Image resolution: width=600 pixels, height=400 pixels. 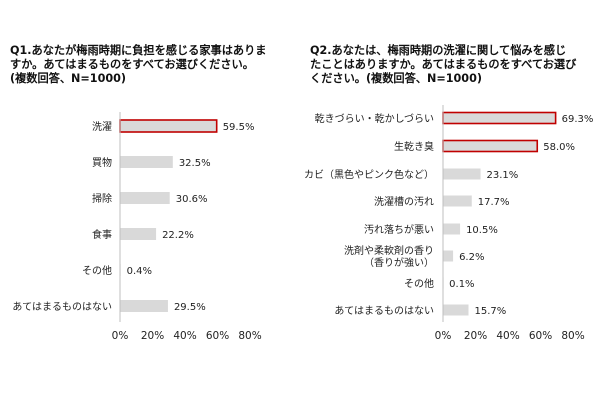 I want to click on chart-title-line: Q2.あなたは、梅雨時期の洗濯に関して悩みを感じ, so click(x=438, y=50).